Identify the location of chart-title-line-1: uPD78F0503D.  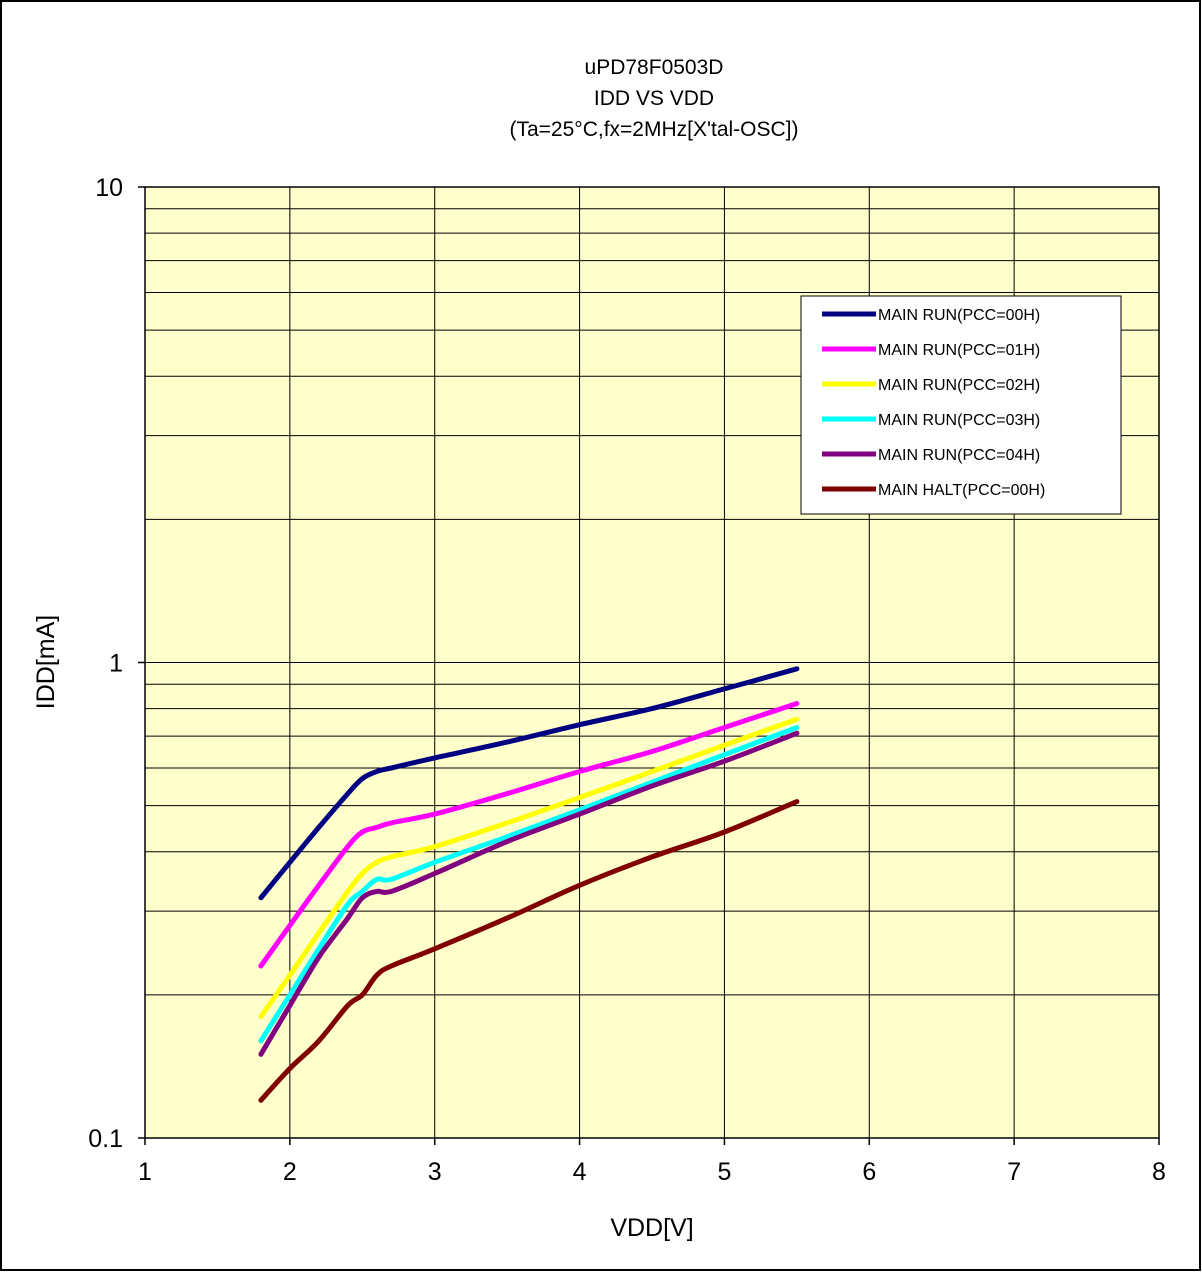
(654, 67).